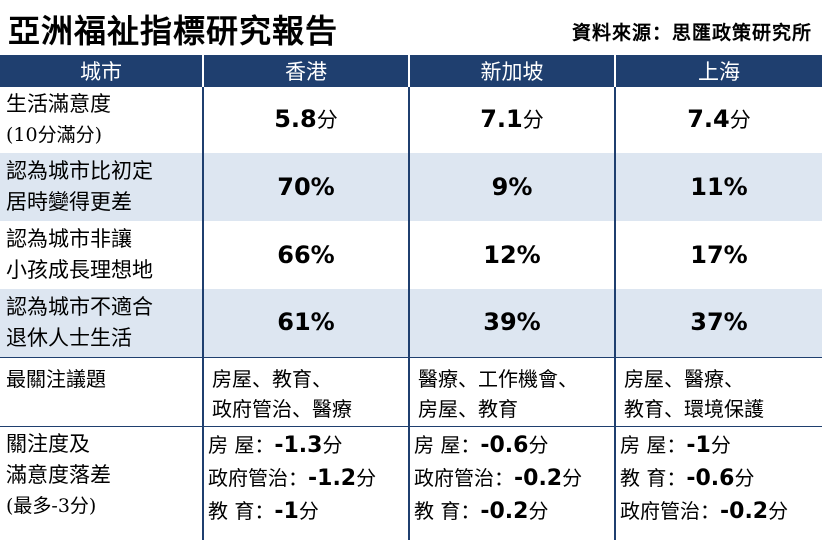  I want to click on issues-cell: 房屋、醫療、 教育、環境保護, so click(718, 391).